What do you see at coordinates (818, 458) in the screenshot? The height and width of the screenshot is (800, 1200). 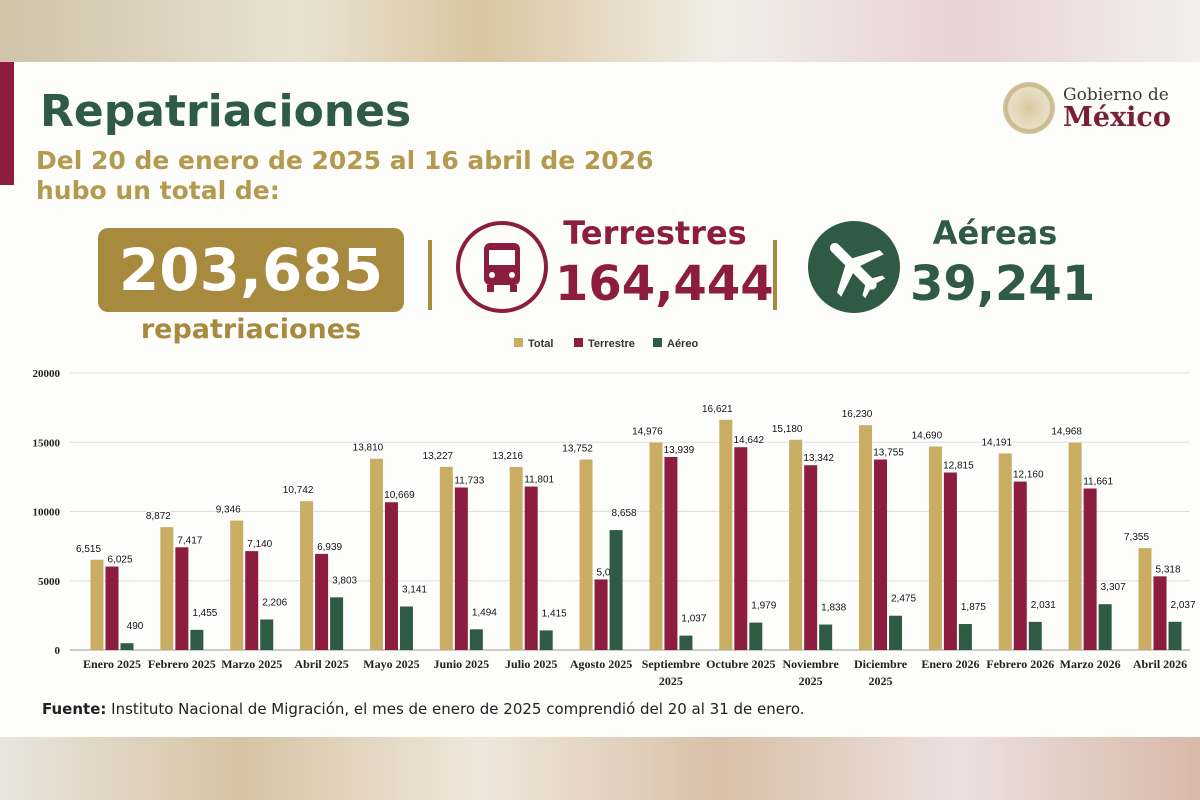 I see `data-label: 13,342` at bounding box center [818, 458].